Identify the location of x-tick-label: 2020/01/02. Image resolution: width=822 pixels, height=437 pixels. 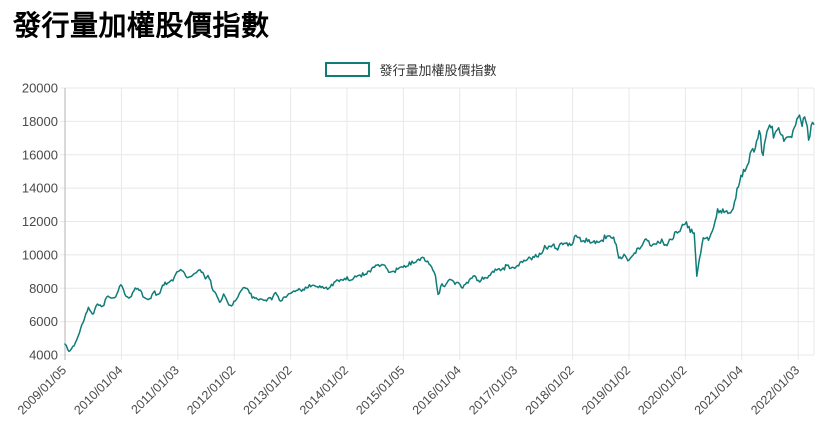
(662, 390).